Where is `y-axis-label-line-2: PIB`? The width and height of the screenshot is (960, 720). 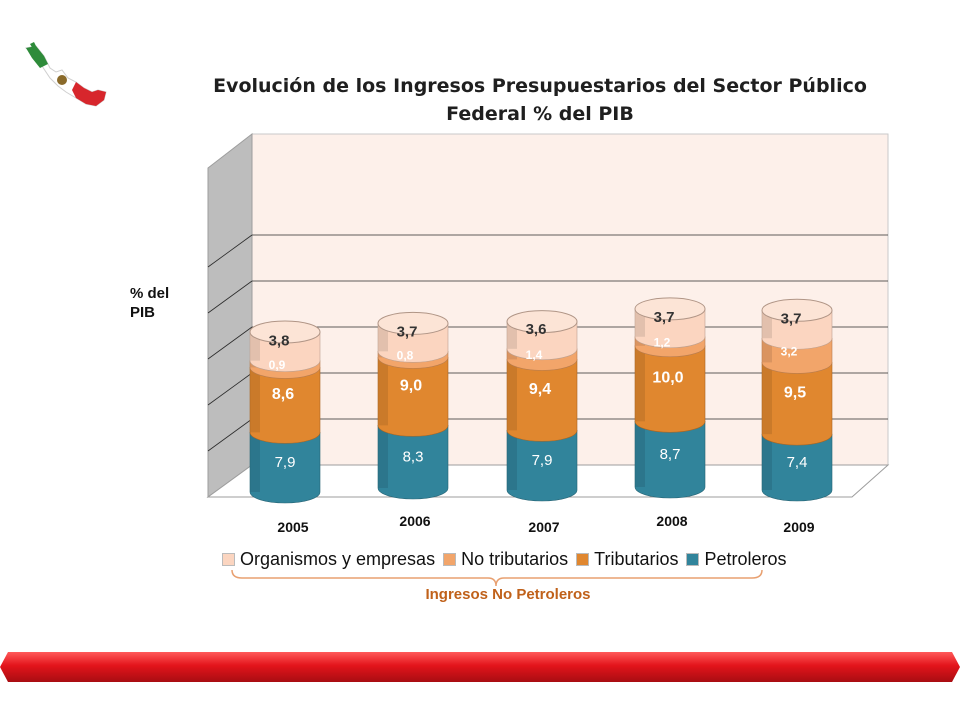 y-axis-label-line-2: PIB is located at coordinates (143, 312).